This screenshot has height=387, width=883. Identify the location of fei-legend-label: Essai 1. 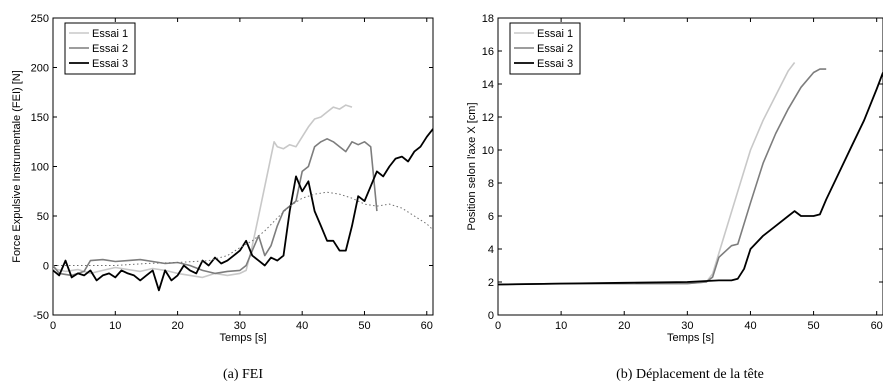
(110, 34).